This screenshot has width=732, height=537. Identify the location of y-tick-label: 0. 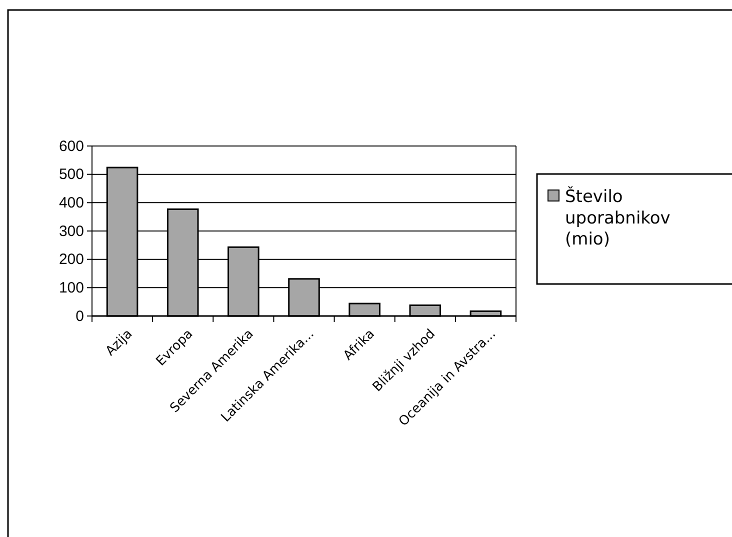
(80, 316).